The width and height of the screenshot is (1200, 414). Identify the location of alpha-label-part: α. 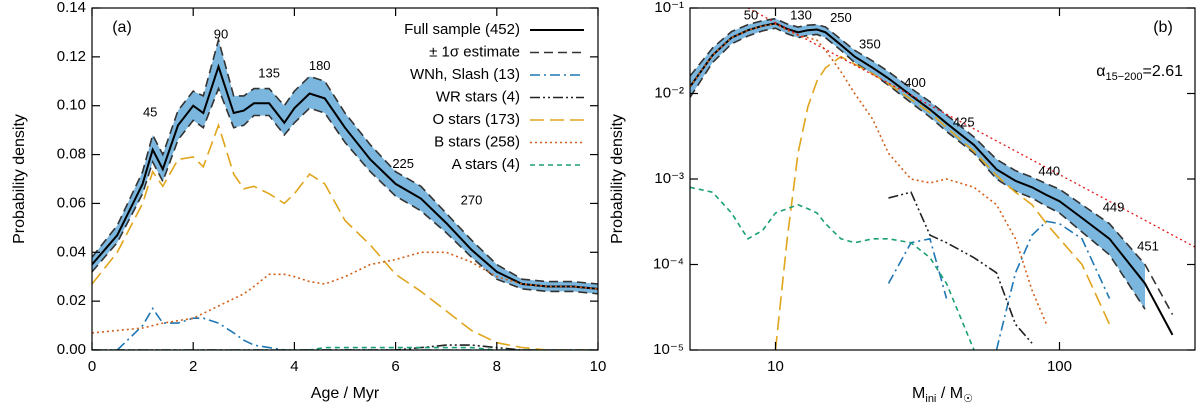
(1100, 71).